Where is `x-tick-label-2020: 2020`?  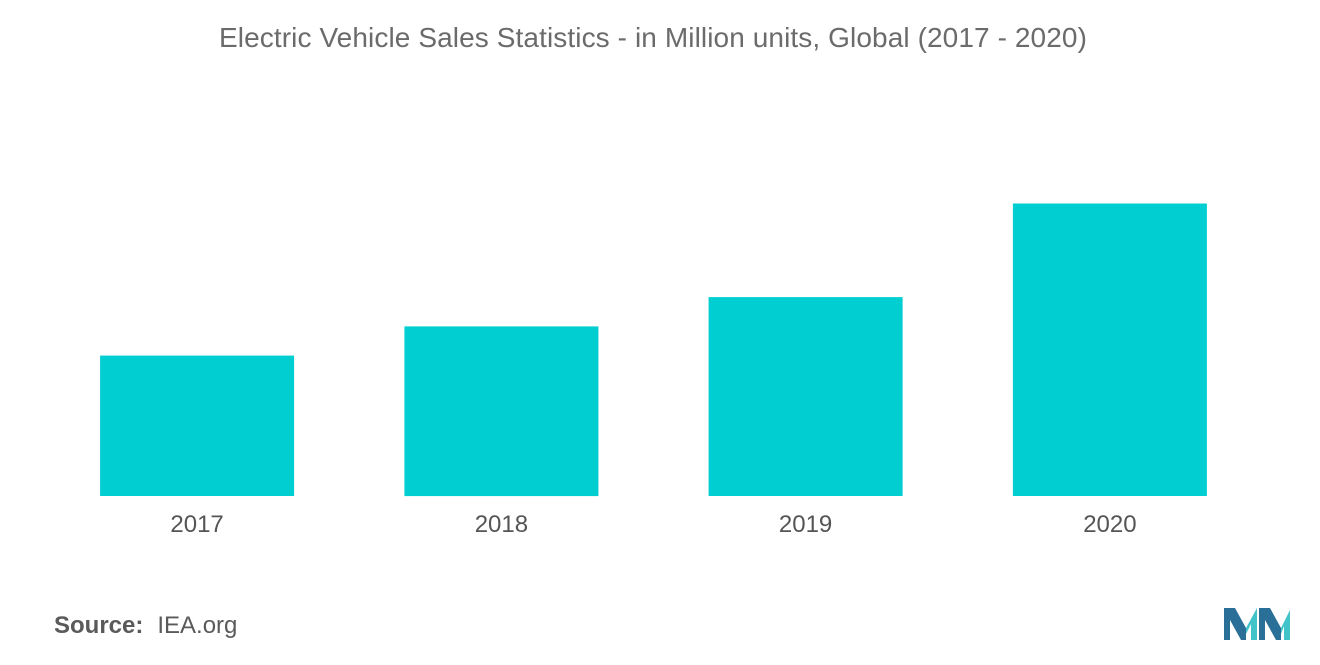
x-tick-label-2020: 2020 is located at coordinates (1109, 524).